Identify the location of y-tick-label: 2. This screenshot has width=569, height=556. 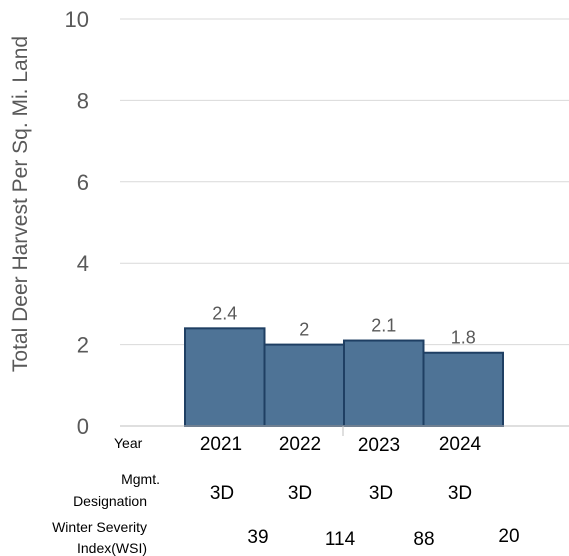
(83, 345).